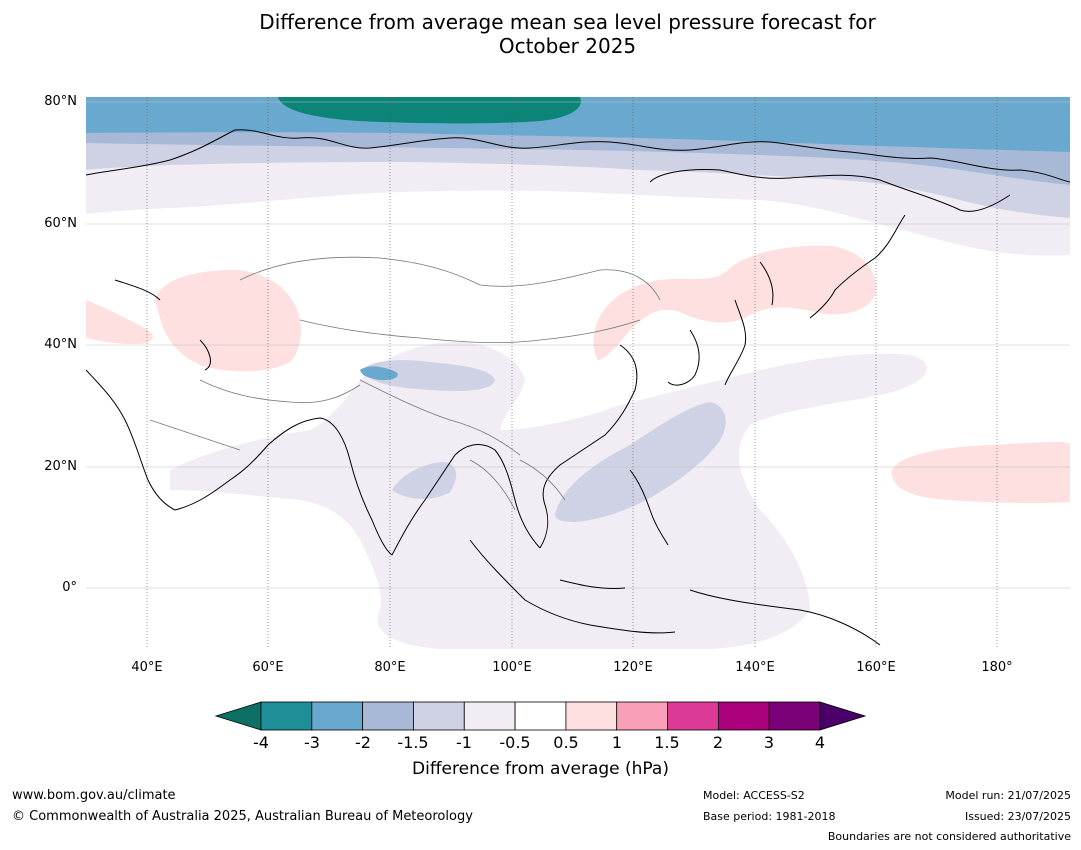  I want to click on country-borders, so click(405, 383).